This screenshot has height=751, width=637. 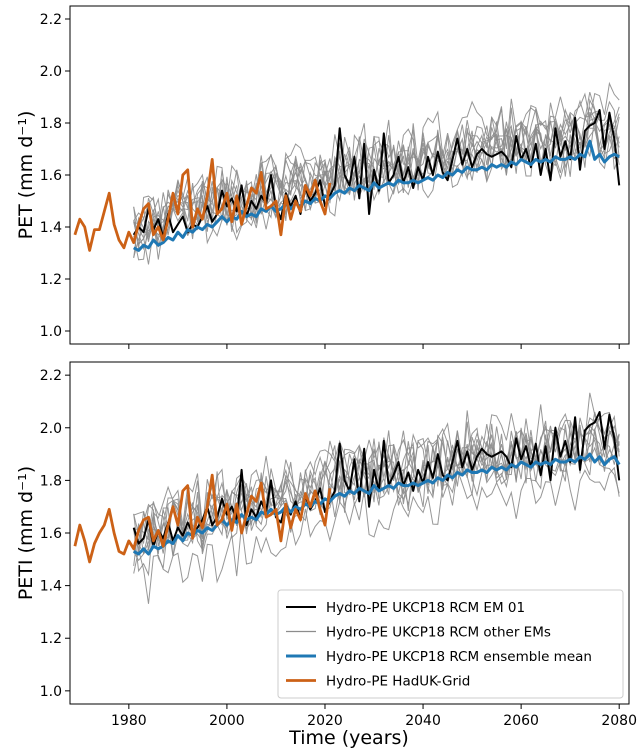 What do you see at coordinates (398, 682) in the screenshot?
I see `legend-label-haduk: Hydro-PE HadUK-Grid` at bounding box center [398, 682].